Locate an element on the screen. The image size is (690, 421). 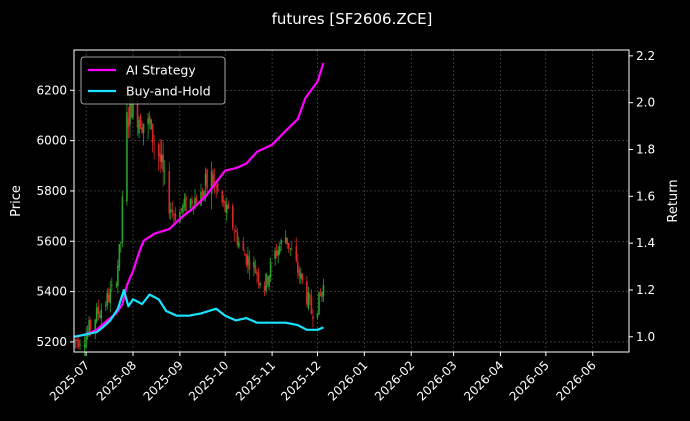
x-tick-label: 2026-04 is located at coordinates (483, 380).